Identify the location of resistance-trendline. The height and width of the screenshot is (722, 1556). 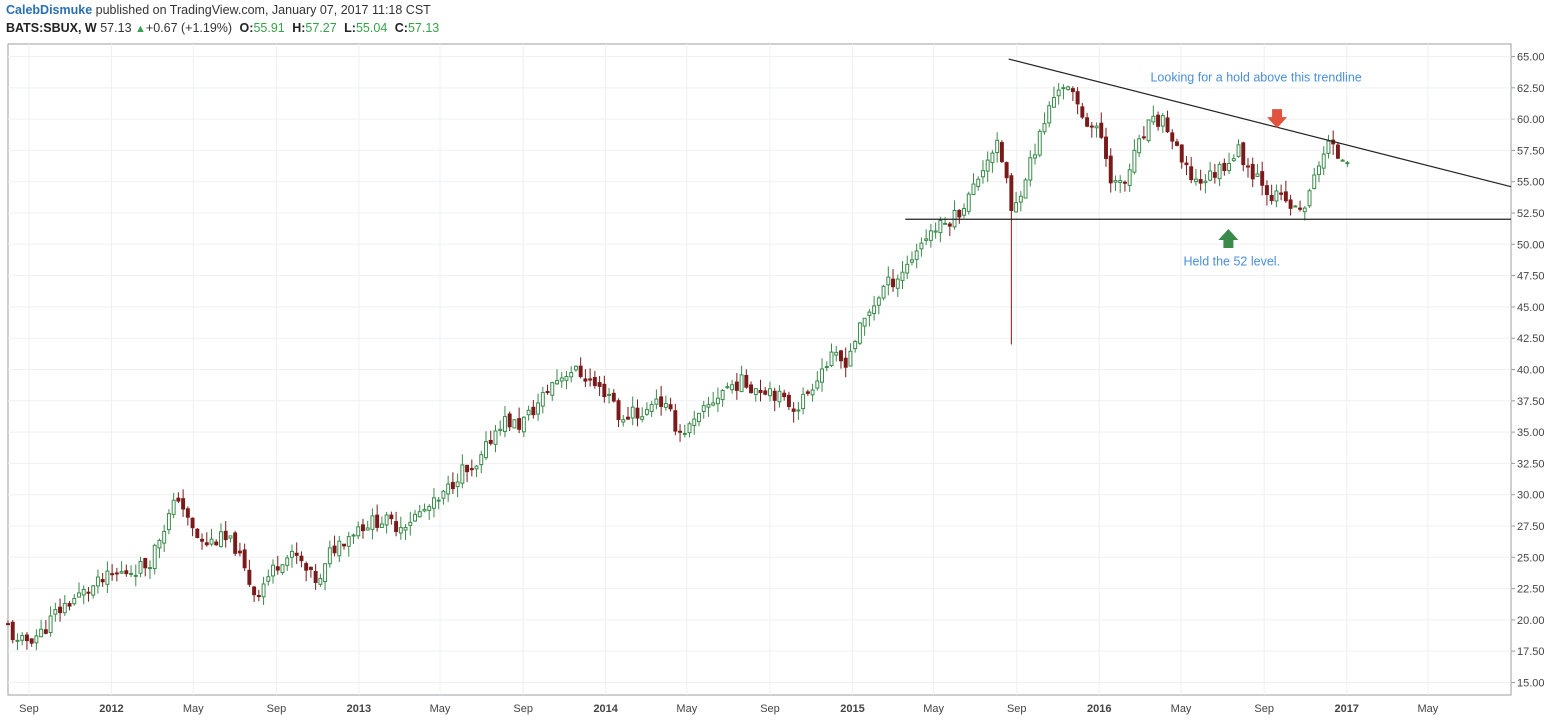
(1260, 123).